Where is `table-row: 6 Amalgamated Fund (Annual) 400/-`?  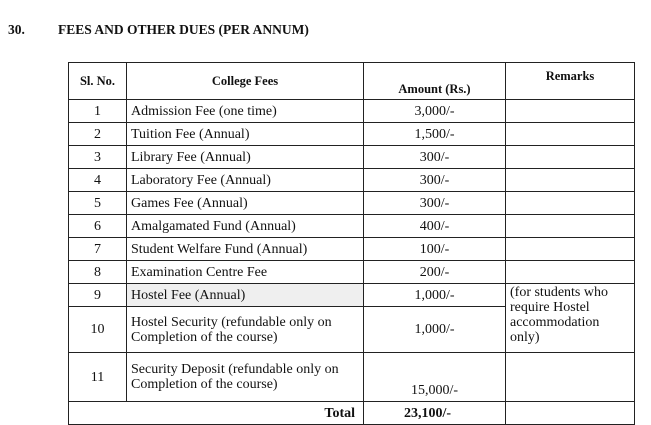
table-row: 6 Amalgamated Fund (Annual) 400/- is located at coordinates (351, 226).